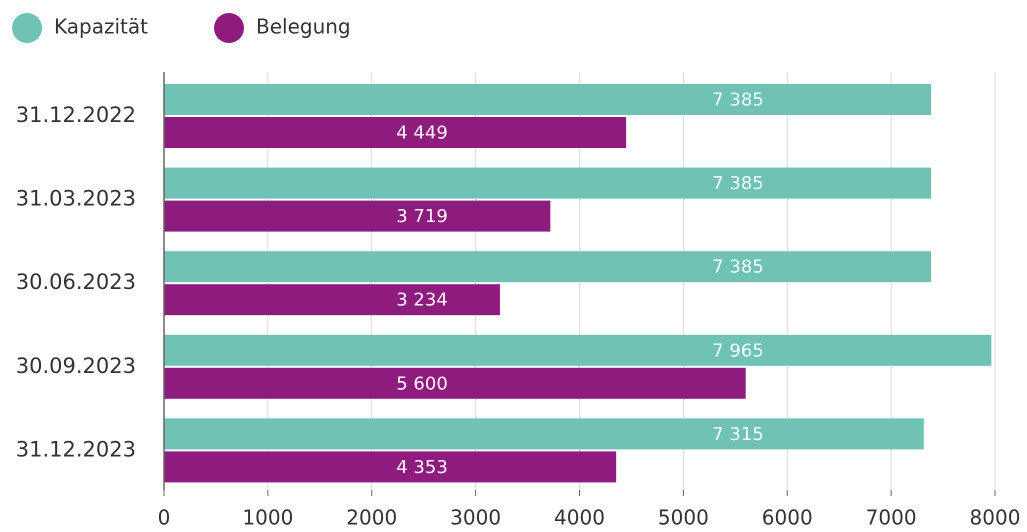 The height and width of the screenshot is (532, 1027). What do you see at coordinates (164, 518) in the screenshot?
I see `x-tick-label: 0` at bounding box center [164, 518].